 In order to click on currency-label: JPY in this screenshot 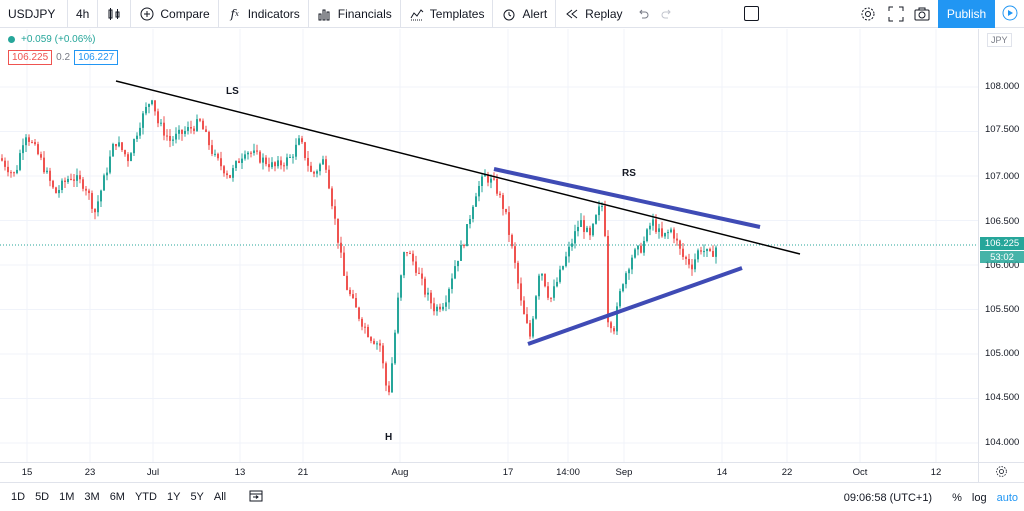, I will do `click(999, 40)`.